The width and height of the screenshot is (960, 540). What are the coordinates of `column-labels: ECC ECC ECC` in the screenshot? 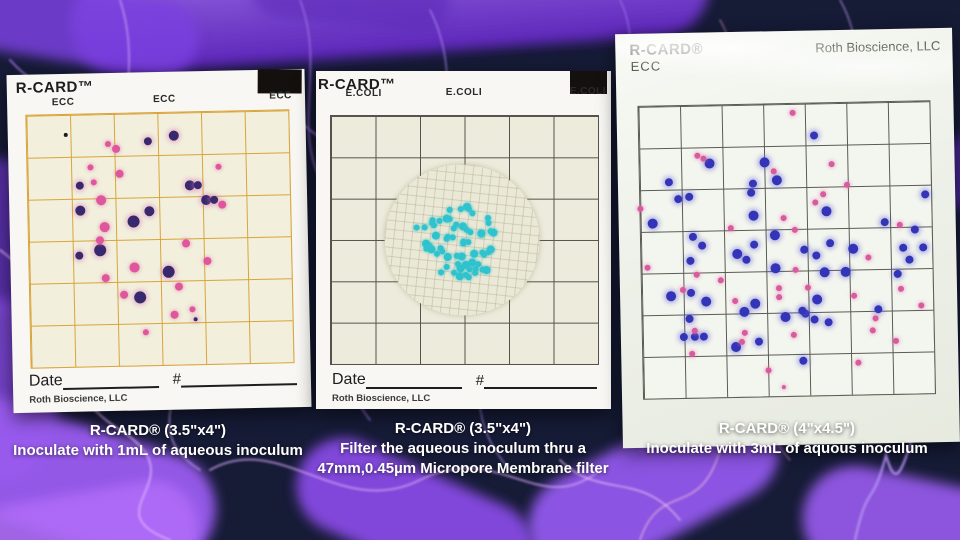 It's located at (155, 92).